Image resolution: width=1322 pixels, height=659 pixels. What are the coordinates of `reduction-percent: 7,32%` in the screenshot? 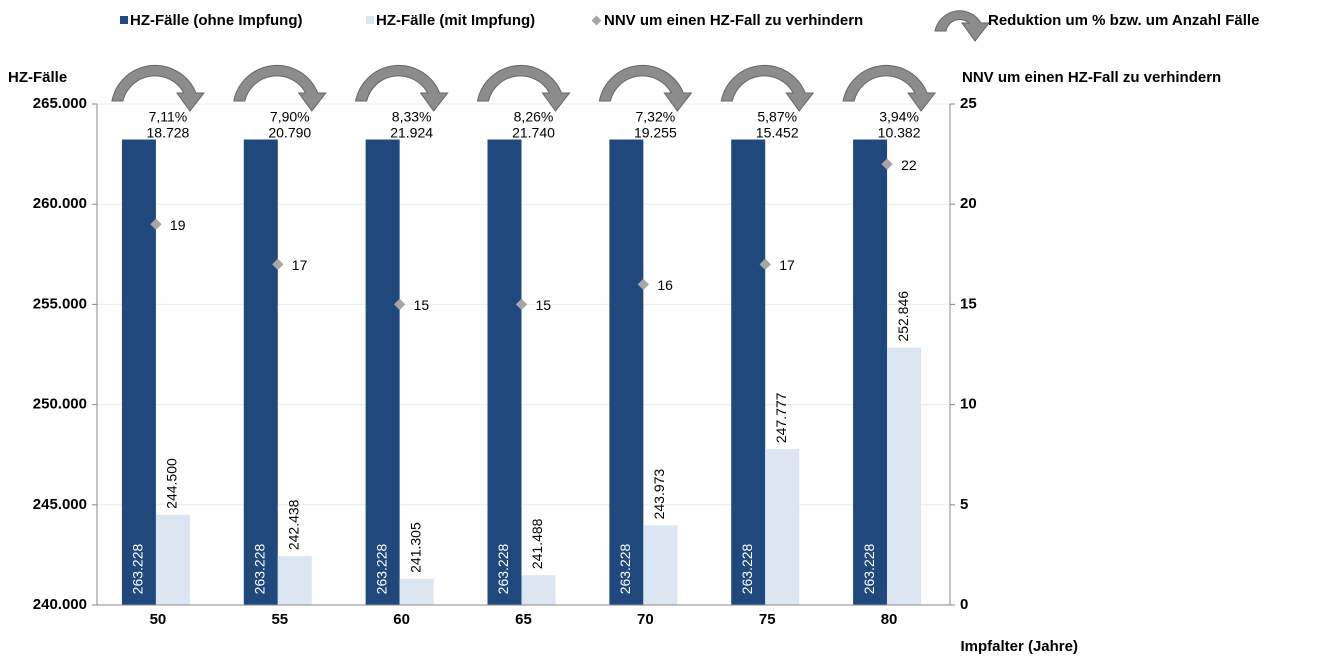 It's located at (656, 117).